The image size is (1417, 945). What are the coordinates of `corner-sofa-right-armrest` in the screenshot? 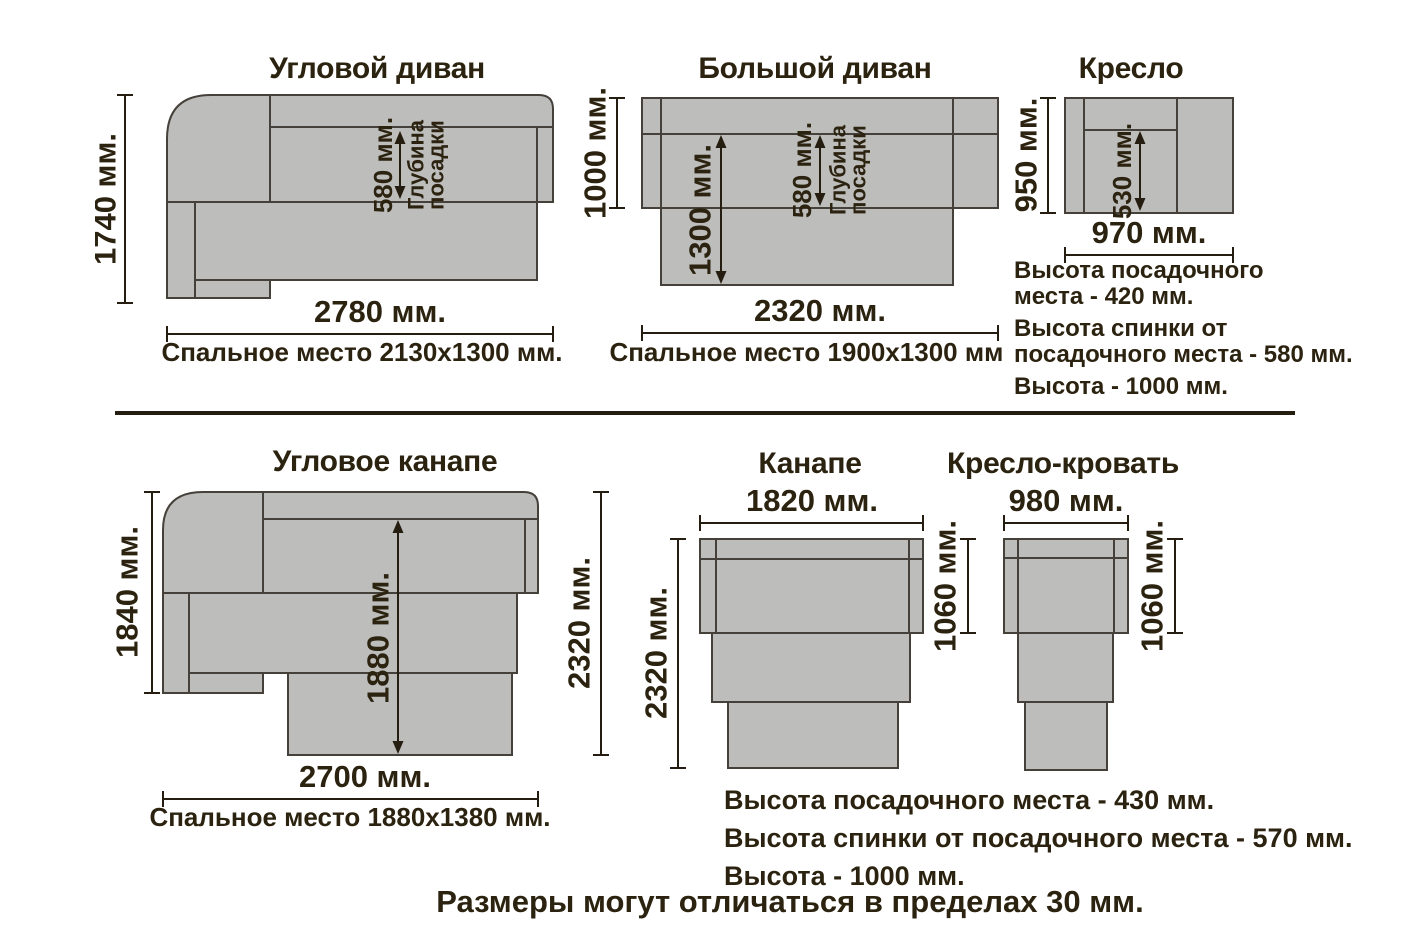 It's located at (545, 164).